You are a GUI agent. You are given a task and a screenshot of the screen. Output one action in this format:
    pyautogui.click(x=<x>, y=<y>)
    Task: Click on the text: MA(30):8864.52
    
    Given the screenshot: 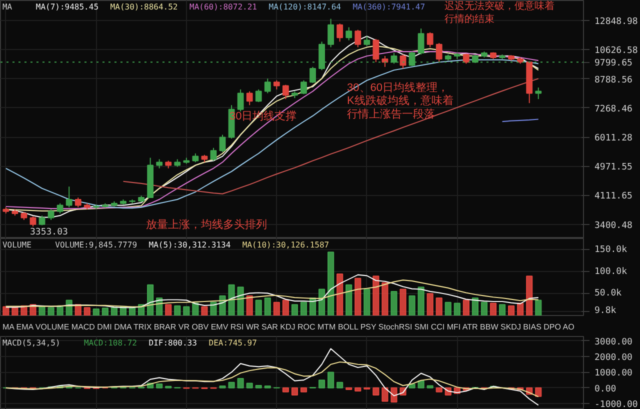 What is the action you would take?
    pyautogui.click(x=144, y=7)
    